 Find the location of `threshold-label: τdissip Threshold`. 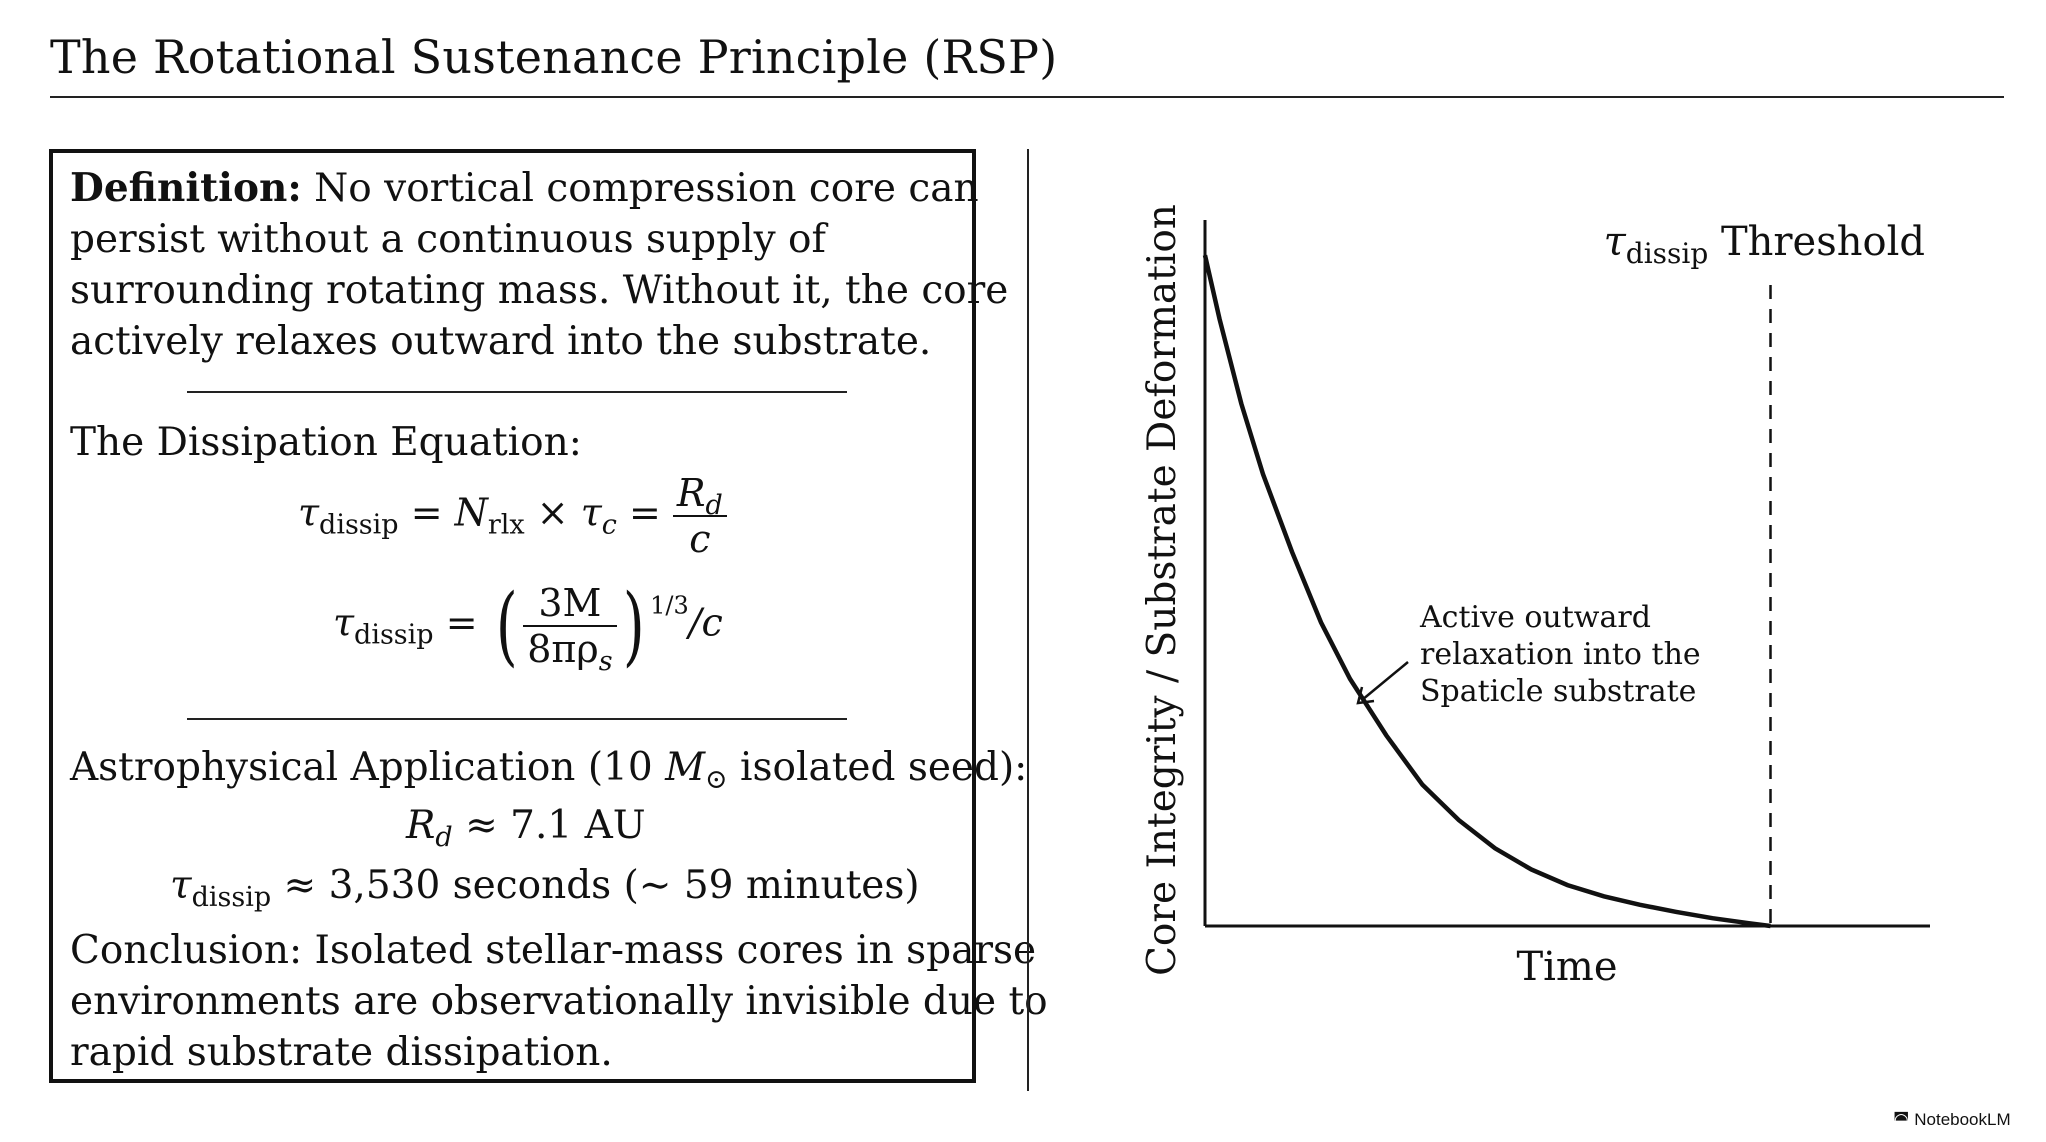

threshold-label: τdissip Threshold is located at coordinates (1764, 244).